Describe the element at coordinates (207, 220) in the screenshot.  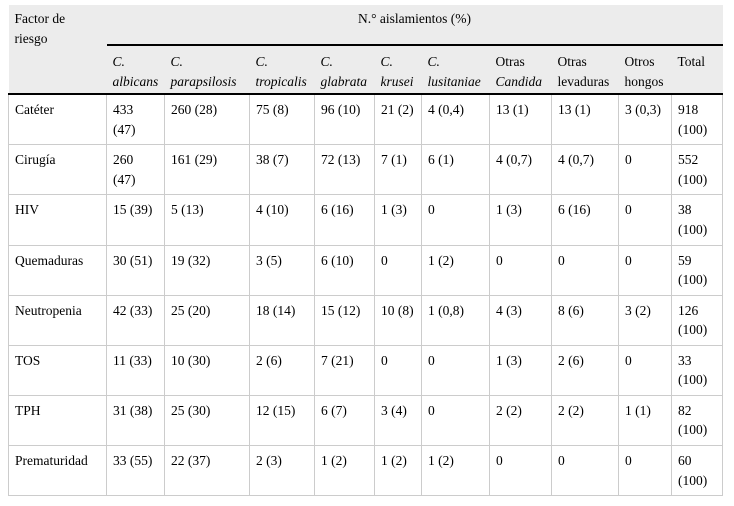
I see `table-cell: 5 (13)` at that location.